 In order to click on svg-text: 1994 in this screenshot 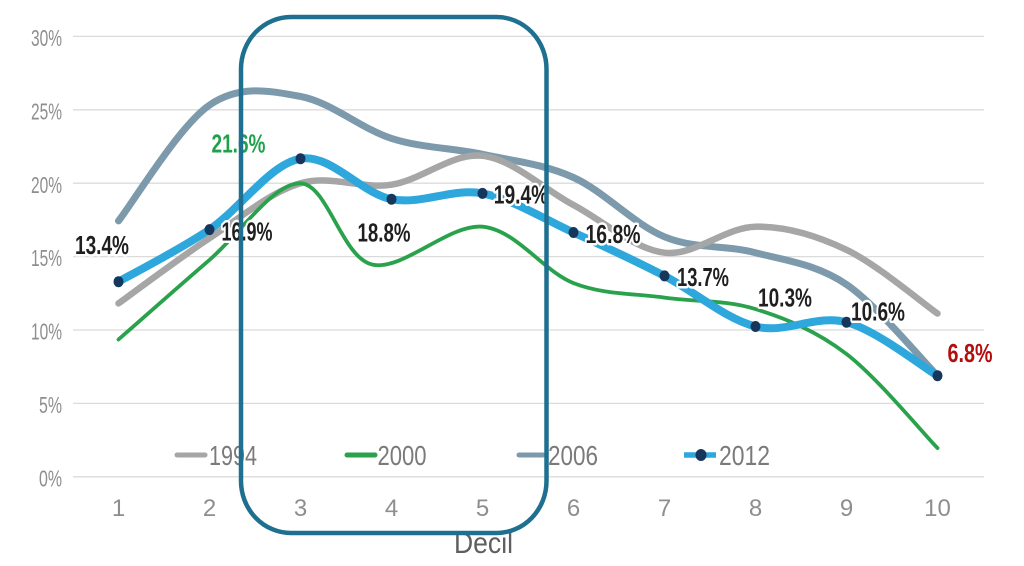, I will do `click(233, 455)`.